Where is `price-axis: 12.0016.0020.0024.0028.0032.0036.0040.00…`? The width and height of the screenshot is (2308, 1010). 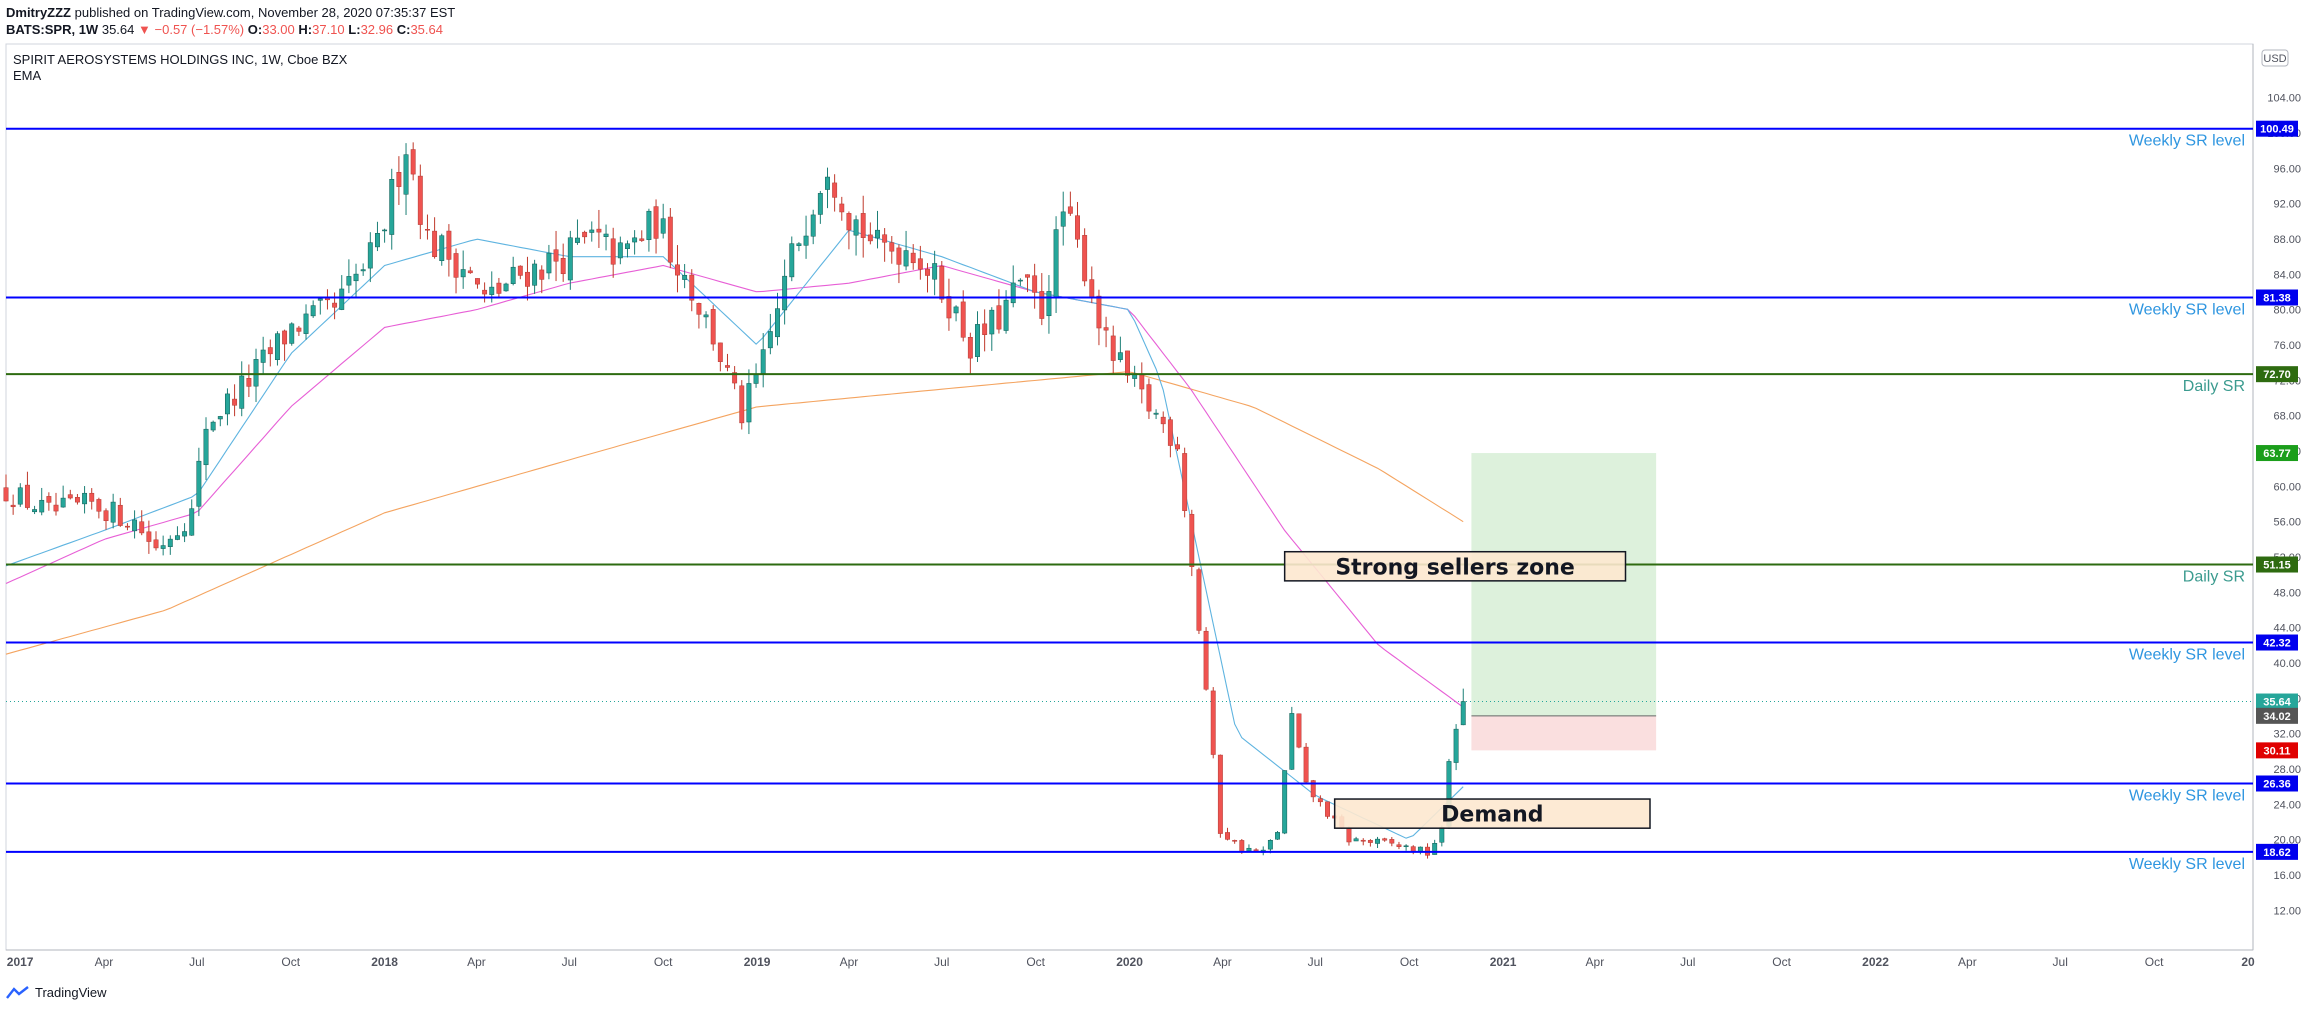 price-axis: 12.0016.0020.0024.0028.0032.0036.0040.00… is located at coordinates (2284, 505).